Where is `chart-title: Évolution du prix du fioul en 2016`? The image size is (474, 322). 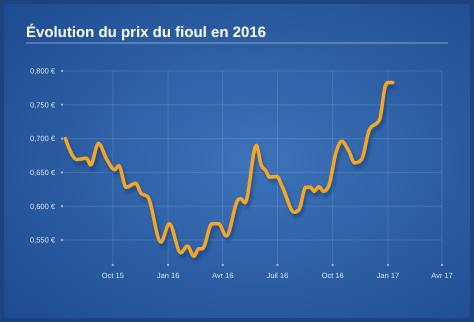 chart-title: Évolution du prix du fioul en 2016 is located at coordinates (146, 32).